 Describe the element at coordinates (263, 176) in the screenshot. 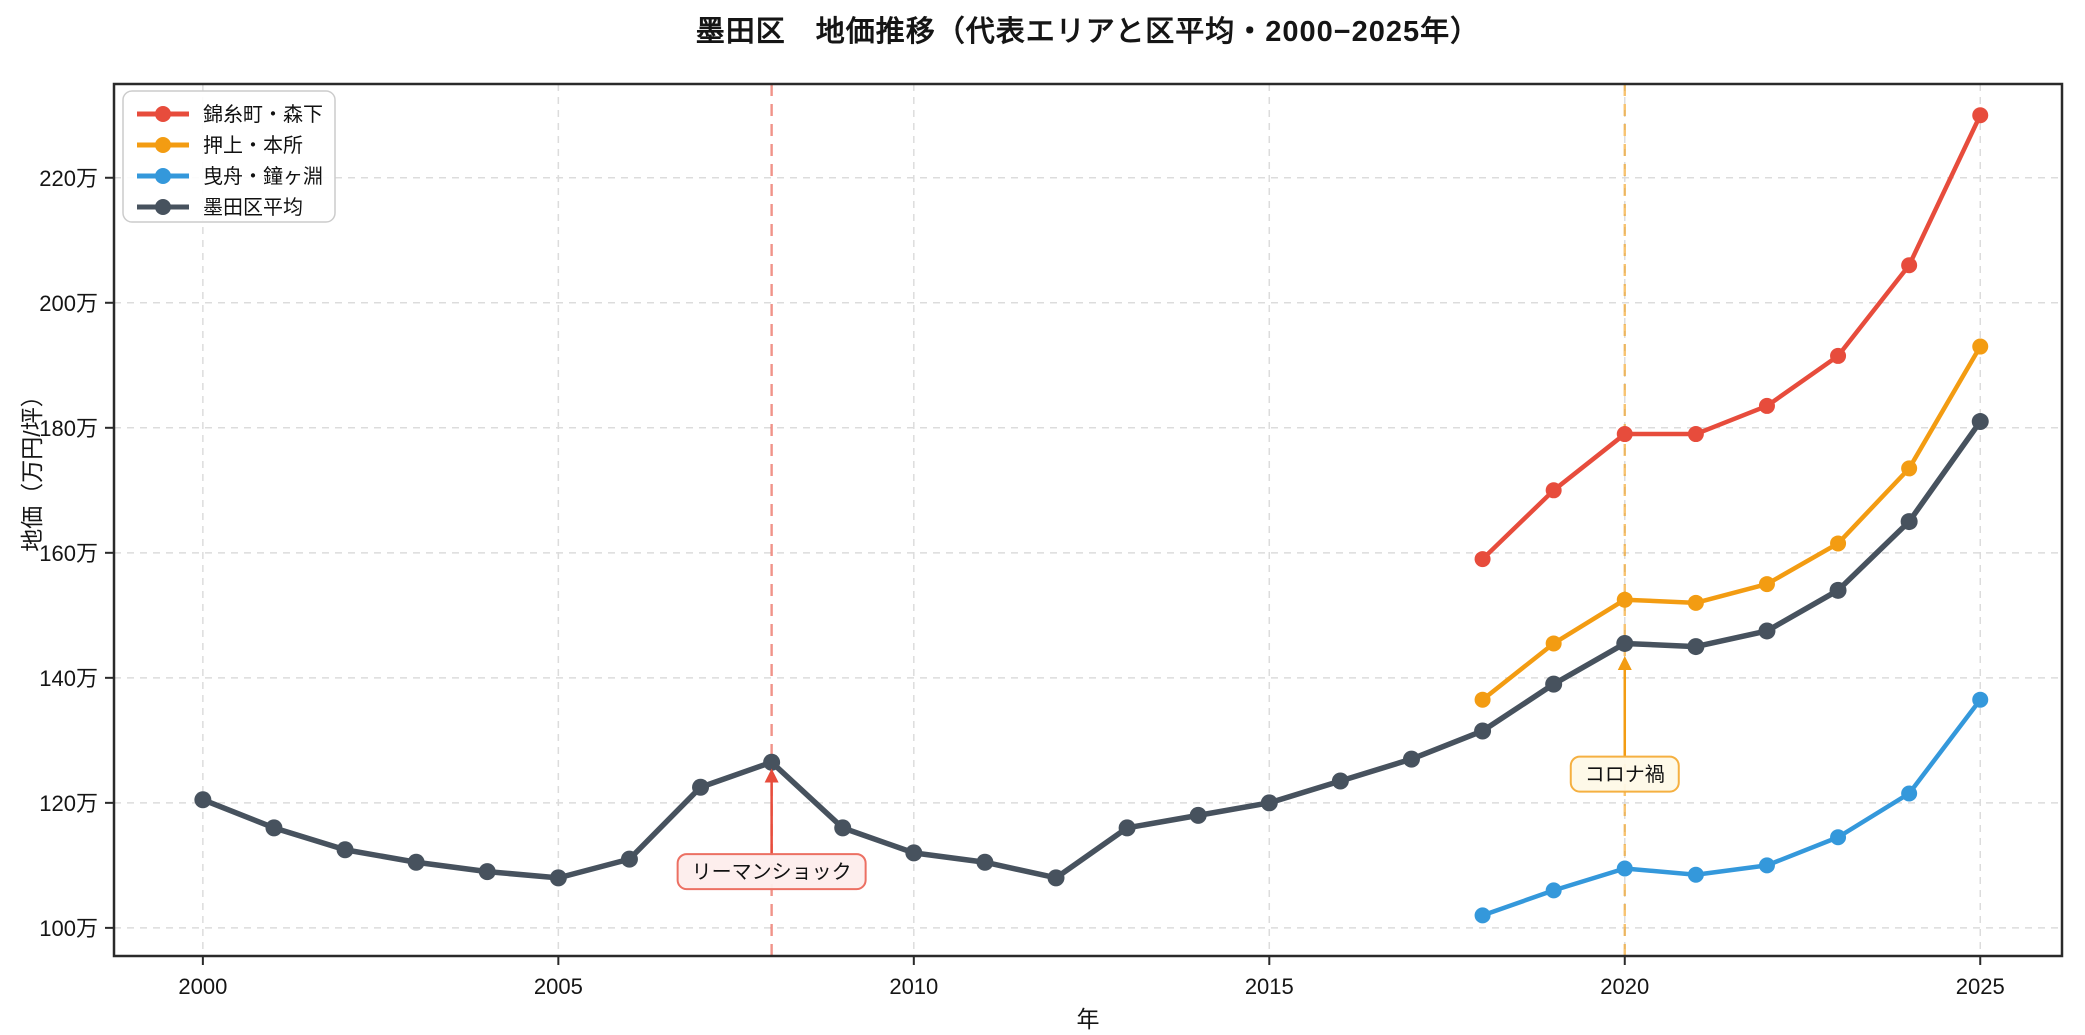

I see `legend-label: 曳舟・鐘ヶ淵` at that location.